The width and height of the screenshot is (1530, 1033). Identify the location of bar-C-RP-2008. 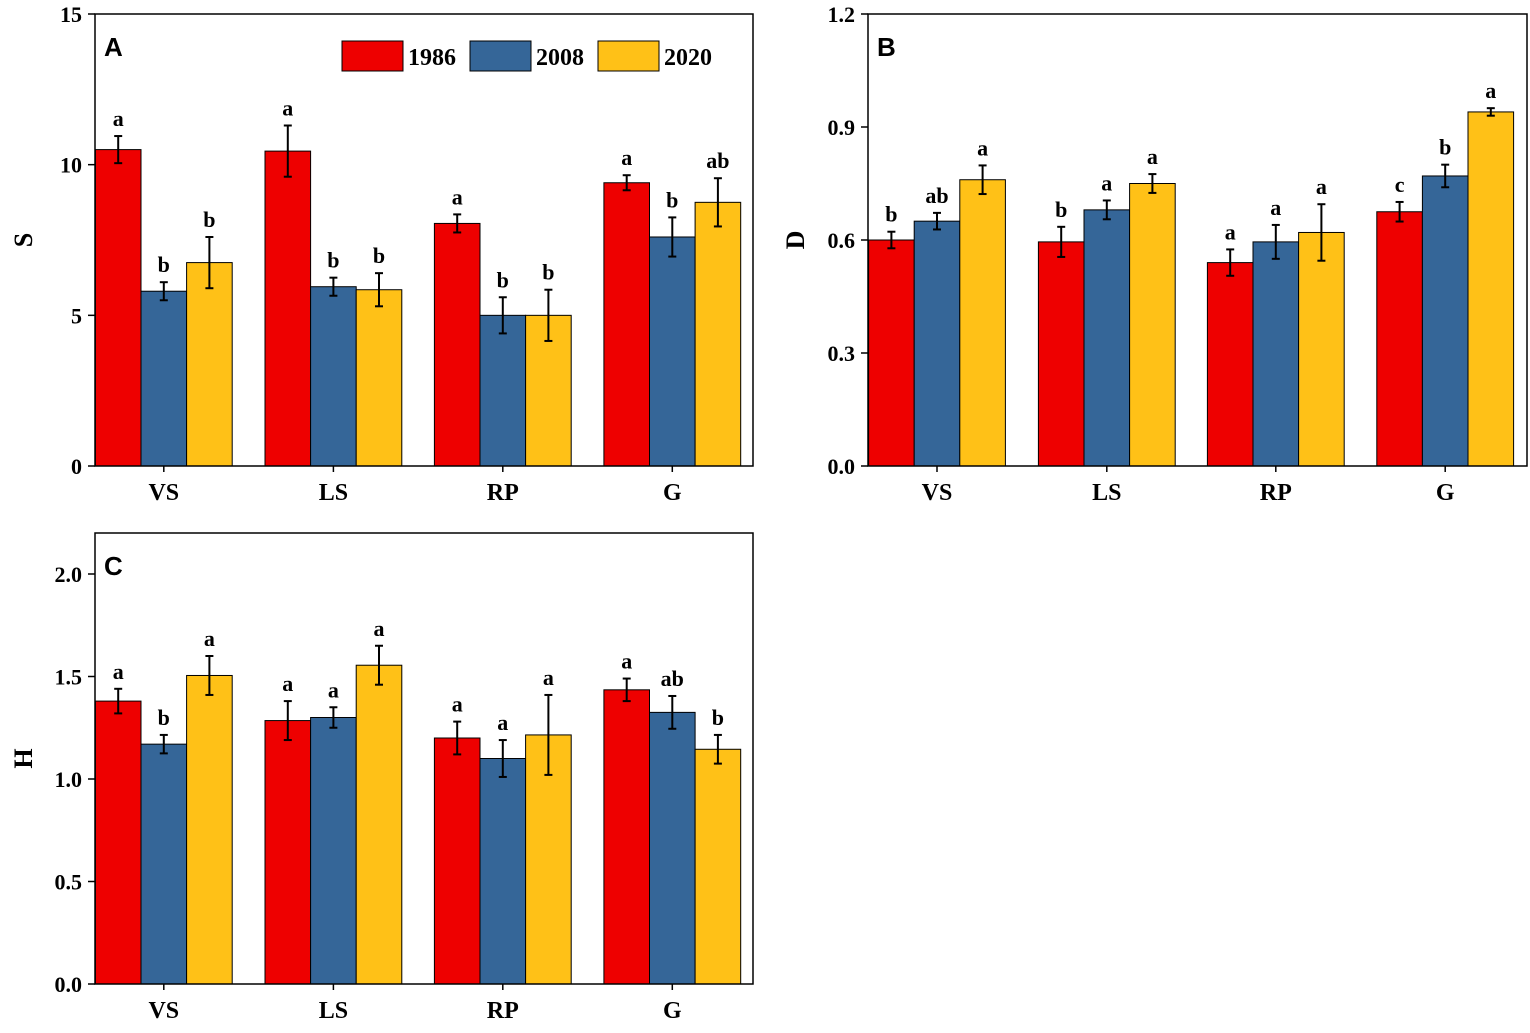
(503, 871).